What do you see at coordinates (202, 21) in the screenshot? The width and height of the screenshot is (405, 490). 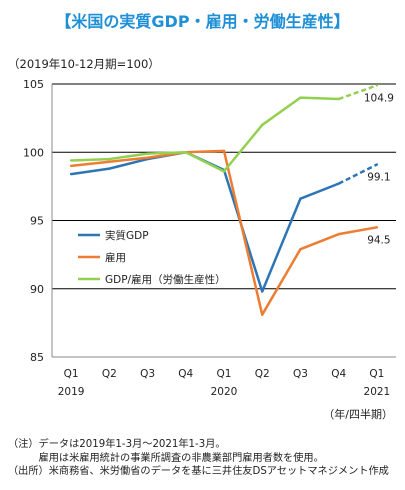 I see `chart-title: 【米国の実質GDP・雇用・労働生産性】` at bounding box center [202, 21].